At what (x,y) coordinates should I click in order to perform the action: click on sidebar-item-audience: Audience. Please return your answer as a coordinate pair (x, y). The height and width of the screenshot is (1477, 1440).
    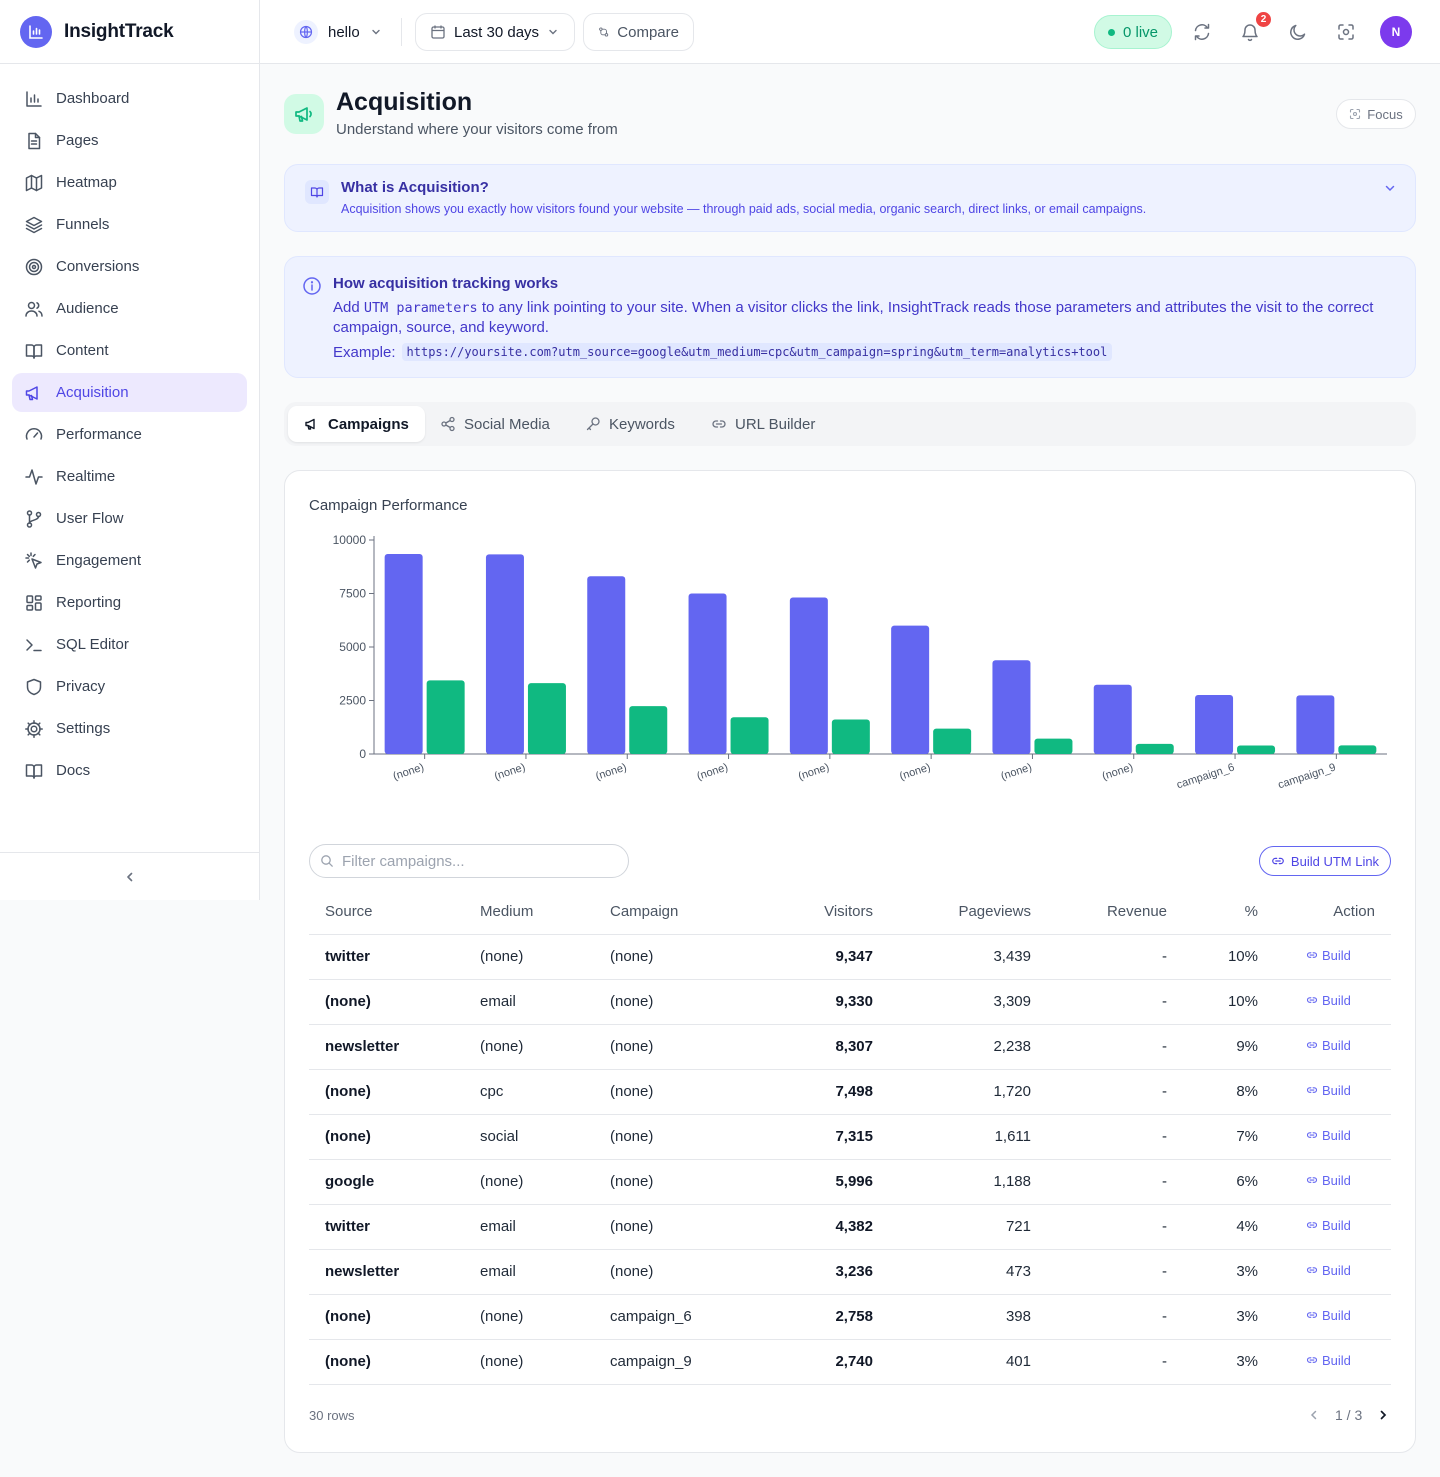
    Looking at the image, I should click on (129, 308).